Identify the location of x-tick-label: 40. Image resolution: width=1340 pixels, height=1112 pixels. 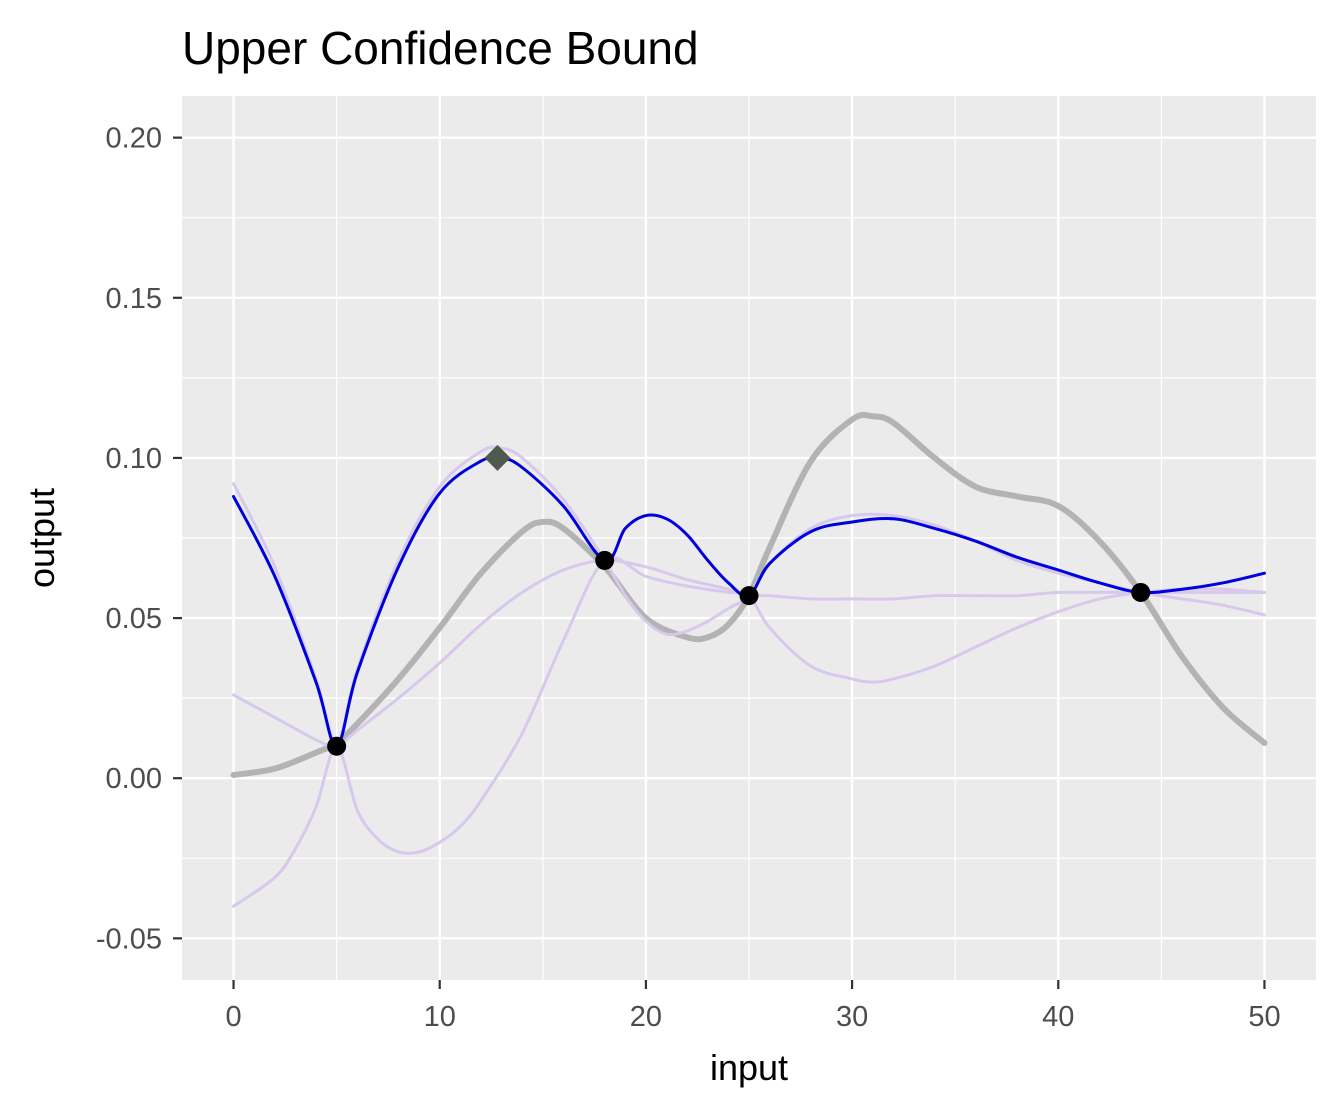
(1058, 1017).